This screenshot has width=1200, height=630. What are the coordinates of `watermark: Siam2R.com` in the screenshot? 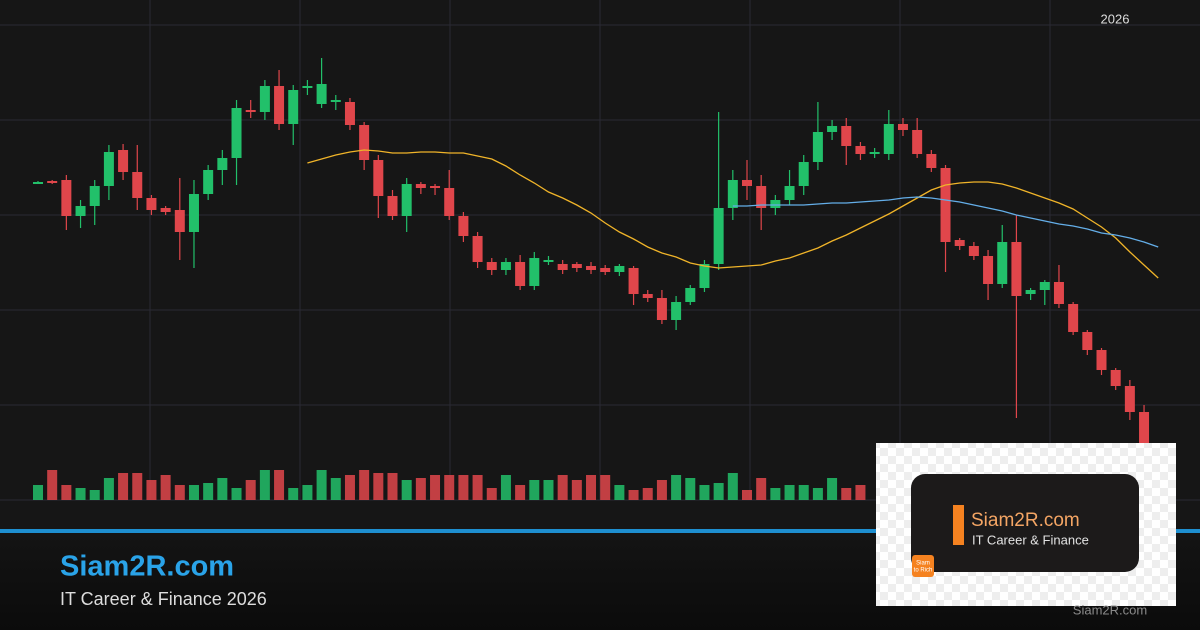 It's located at (1110, 609).